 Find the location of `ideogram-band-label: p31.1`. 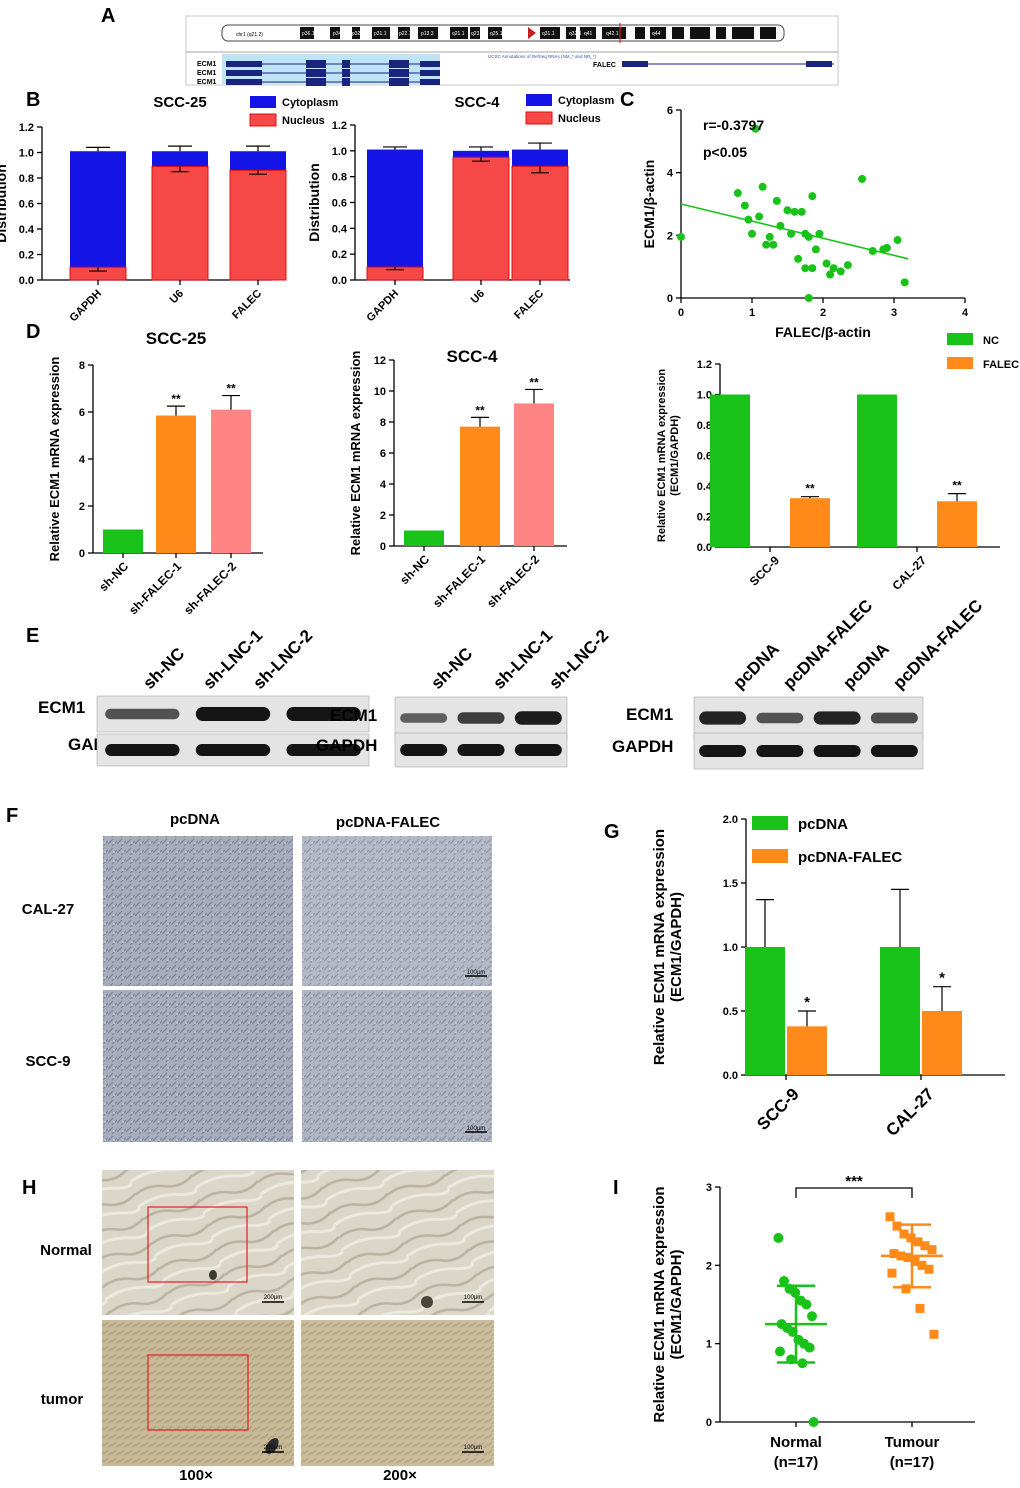

ideogram-band-label: p31.1 is located at coordinates (380, 34).